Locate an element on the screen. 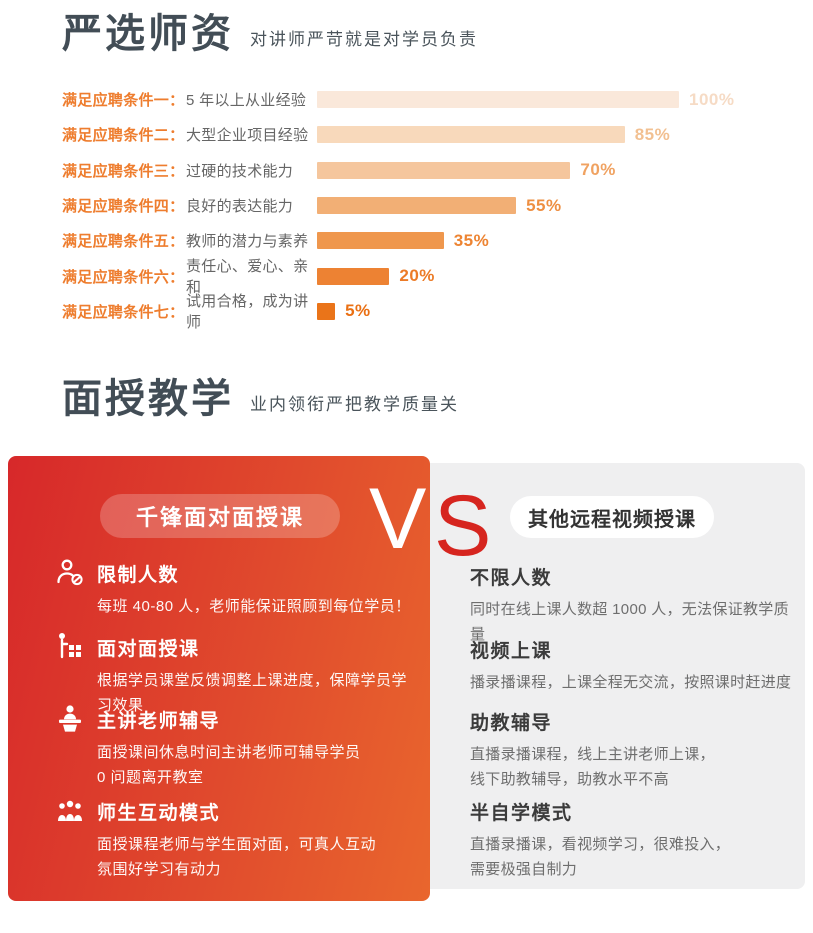 The height and width of the screenshot is (933, 813). bar-value: 5% is located at coordinates (358, 311).